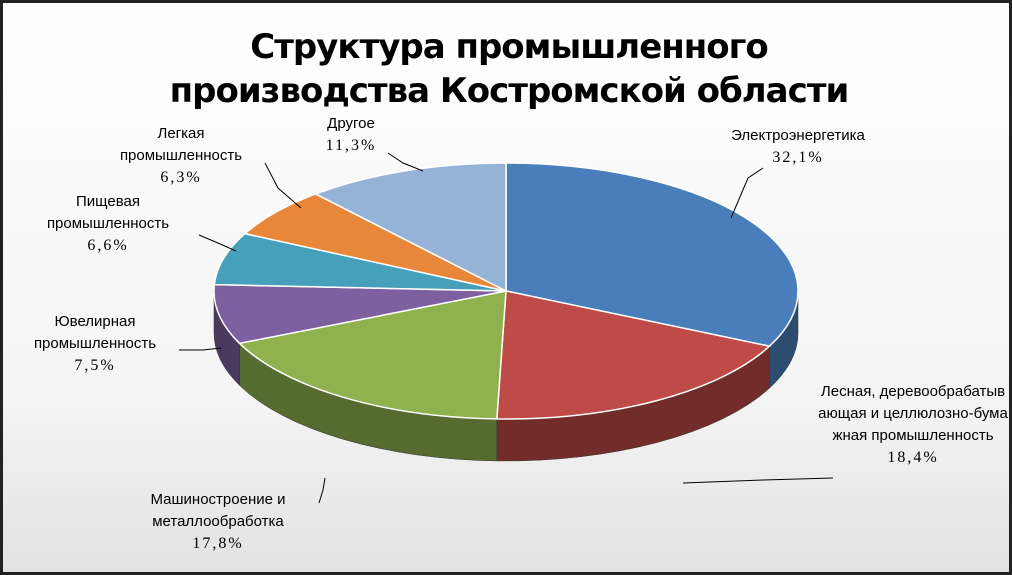 The image size is (1012, 575). What do you see at coordinates (218, 510) in the screenshot?
I see `category-label: Машиностроение и металлообработка` at bounding box center [218, 510].